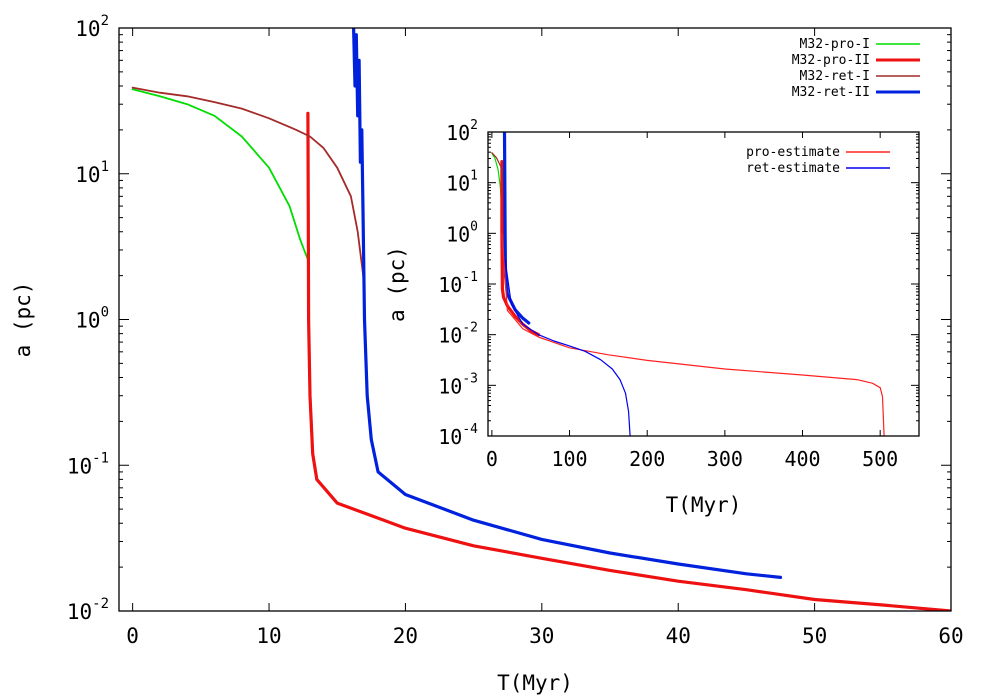 This screenshot has height=700, width=1000. What do you see at coordinates (88, 464) in the screenshot?
I see `main-y-tick-label: 10⁻¹` at bounding box center [88, 464].